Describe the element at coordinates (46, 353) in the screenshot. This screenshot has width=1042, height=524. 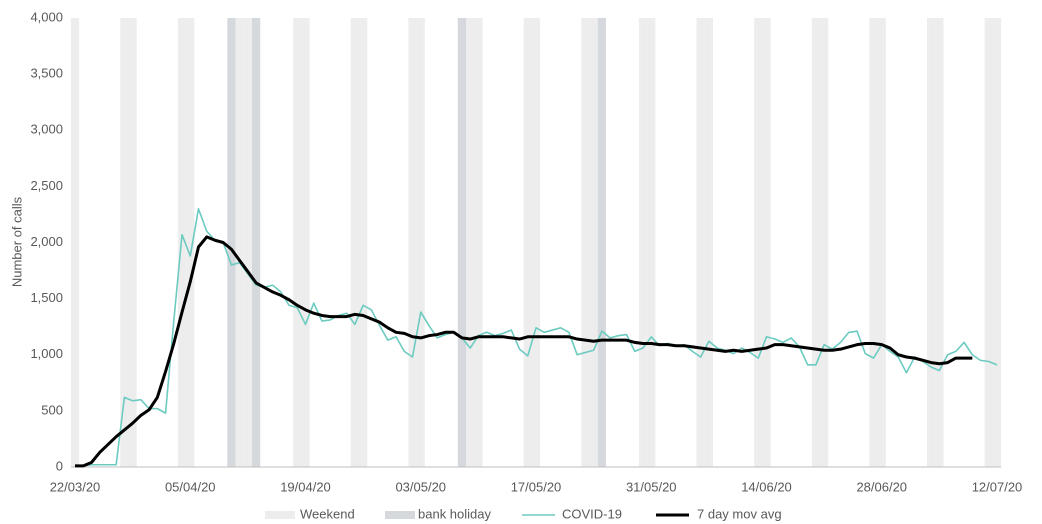
I see `y-tick-label: 1,000` at that location.